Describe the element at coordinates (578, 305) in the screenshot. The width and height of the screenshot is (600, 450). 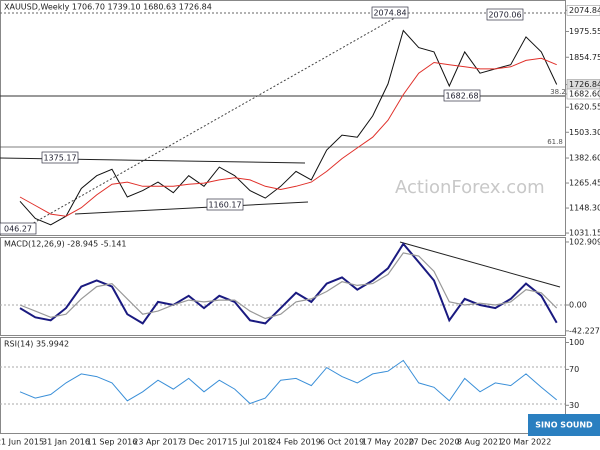
I see `y-tick-label: 0.00` at that location.